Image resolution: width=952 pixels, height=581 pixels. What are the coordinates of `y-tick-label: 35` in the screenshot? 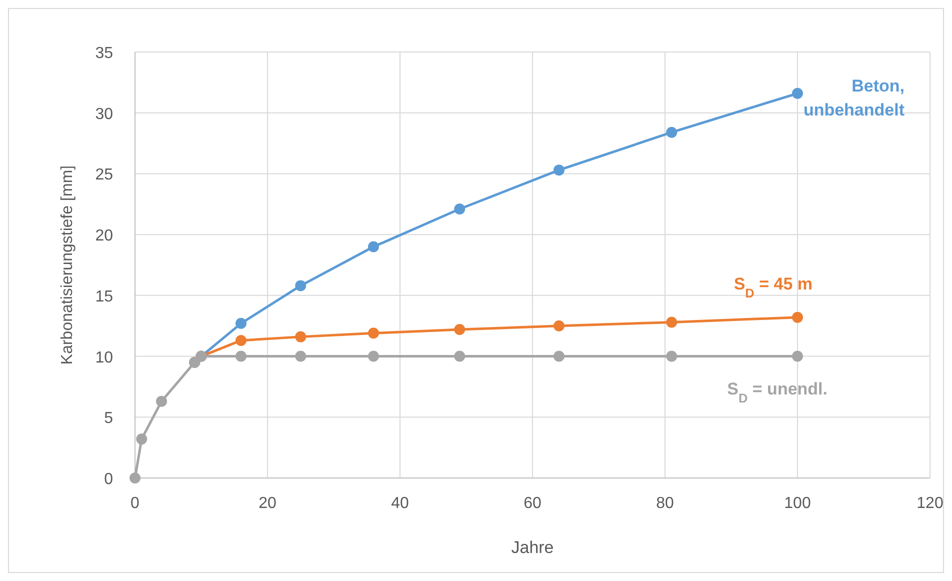 It's located at (104, 53).